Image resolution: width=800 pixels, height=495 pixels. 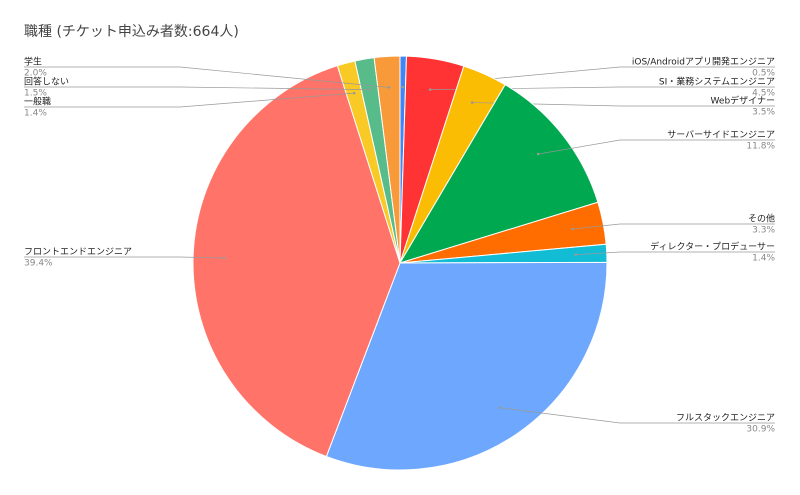 I want to click on label-name: 一般職, so click(x=37, y=102).